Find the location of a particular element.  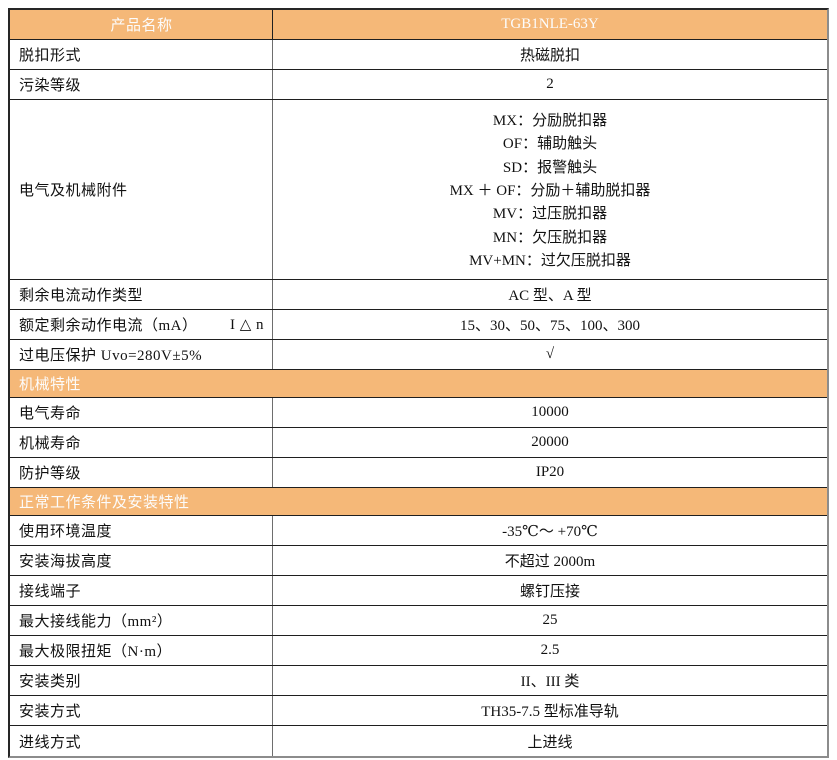

accessory-option: MX ＋ OF：分励＋辅助脱扣器 is located at coordinates (550, 190).